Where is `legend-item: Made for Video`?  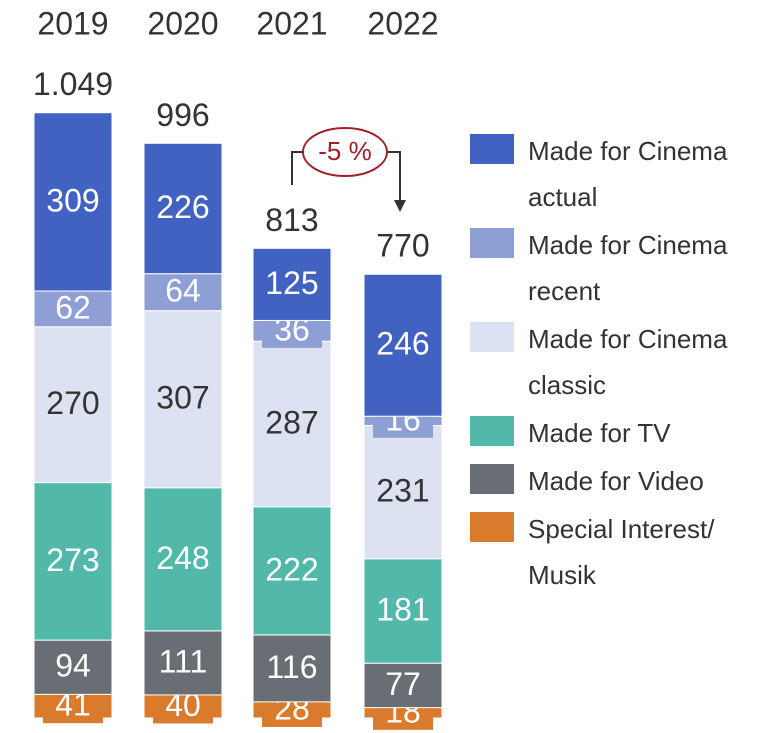 legend-item: Made for Video is located at coordinates (620, 481).